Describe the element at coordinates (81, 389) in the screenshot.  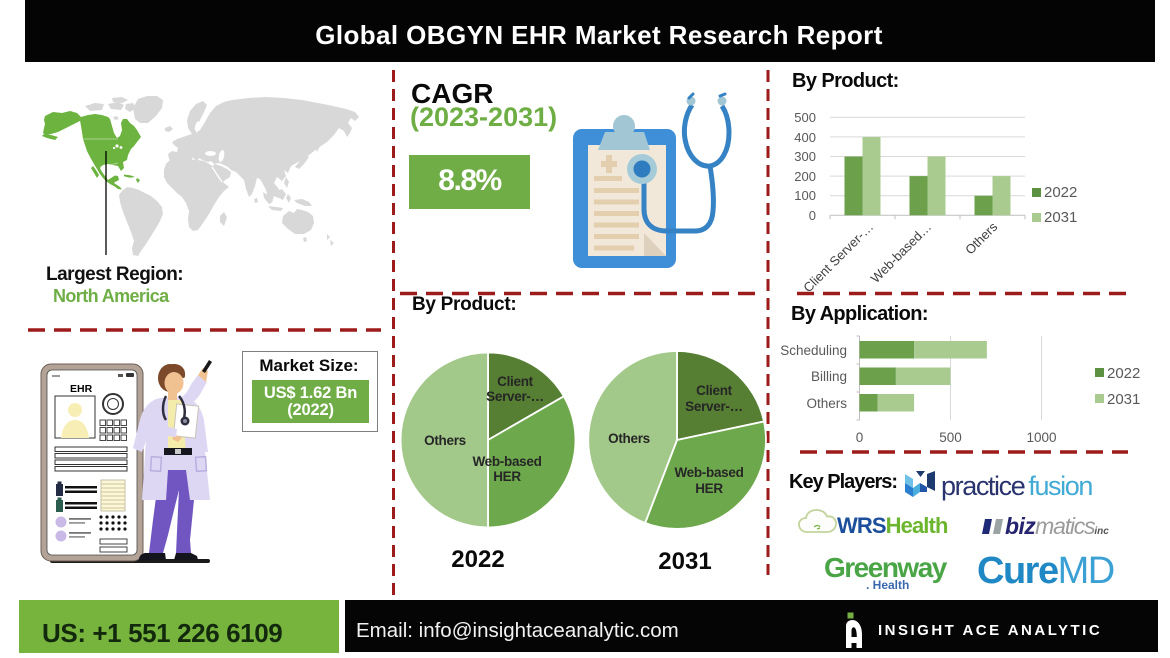
I see `svg-text: EHR` at that location.